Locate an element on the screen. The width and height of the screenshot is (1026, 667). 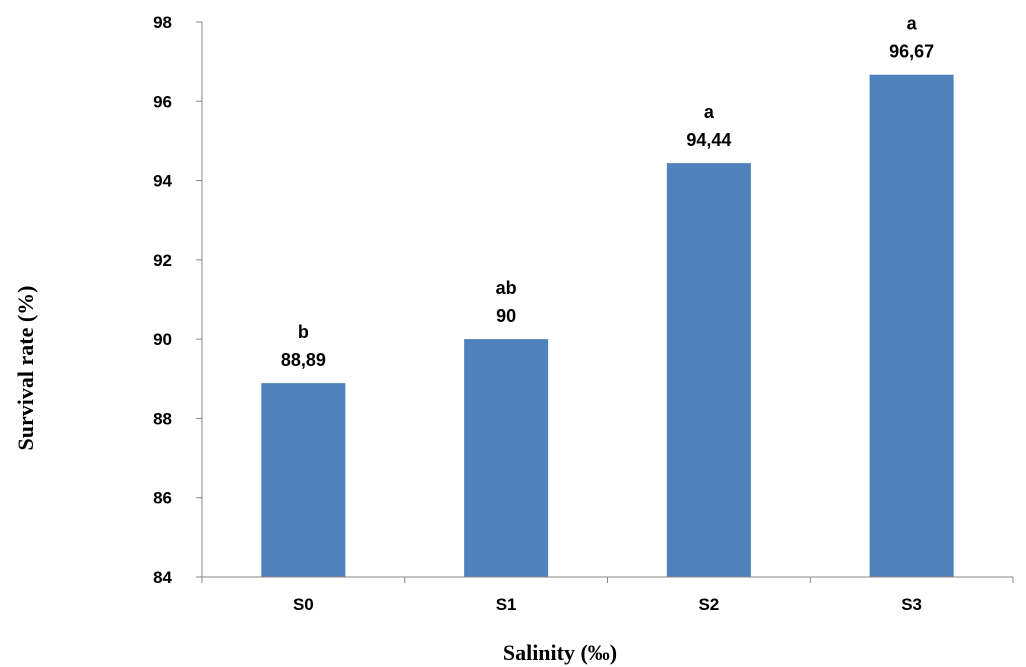
data-label: 96,67 is located at coordinates (911, 52).